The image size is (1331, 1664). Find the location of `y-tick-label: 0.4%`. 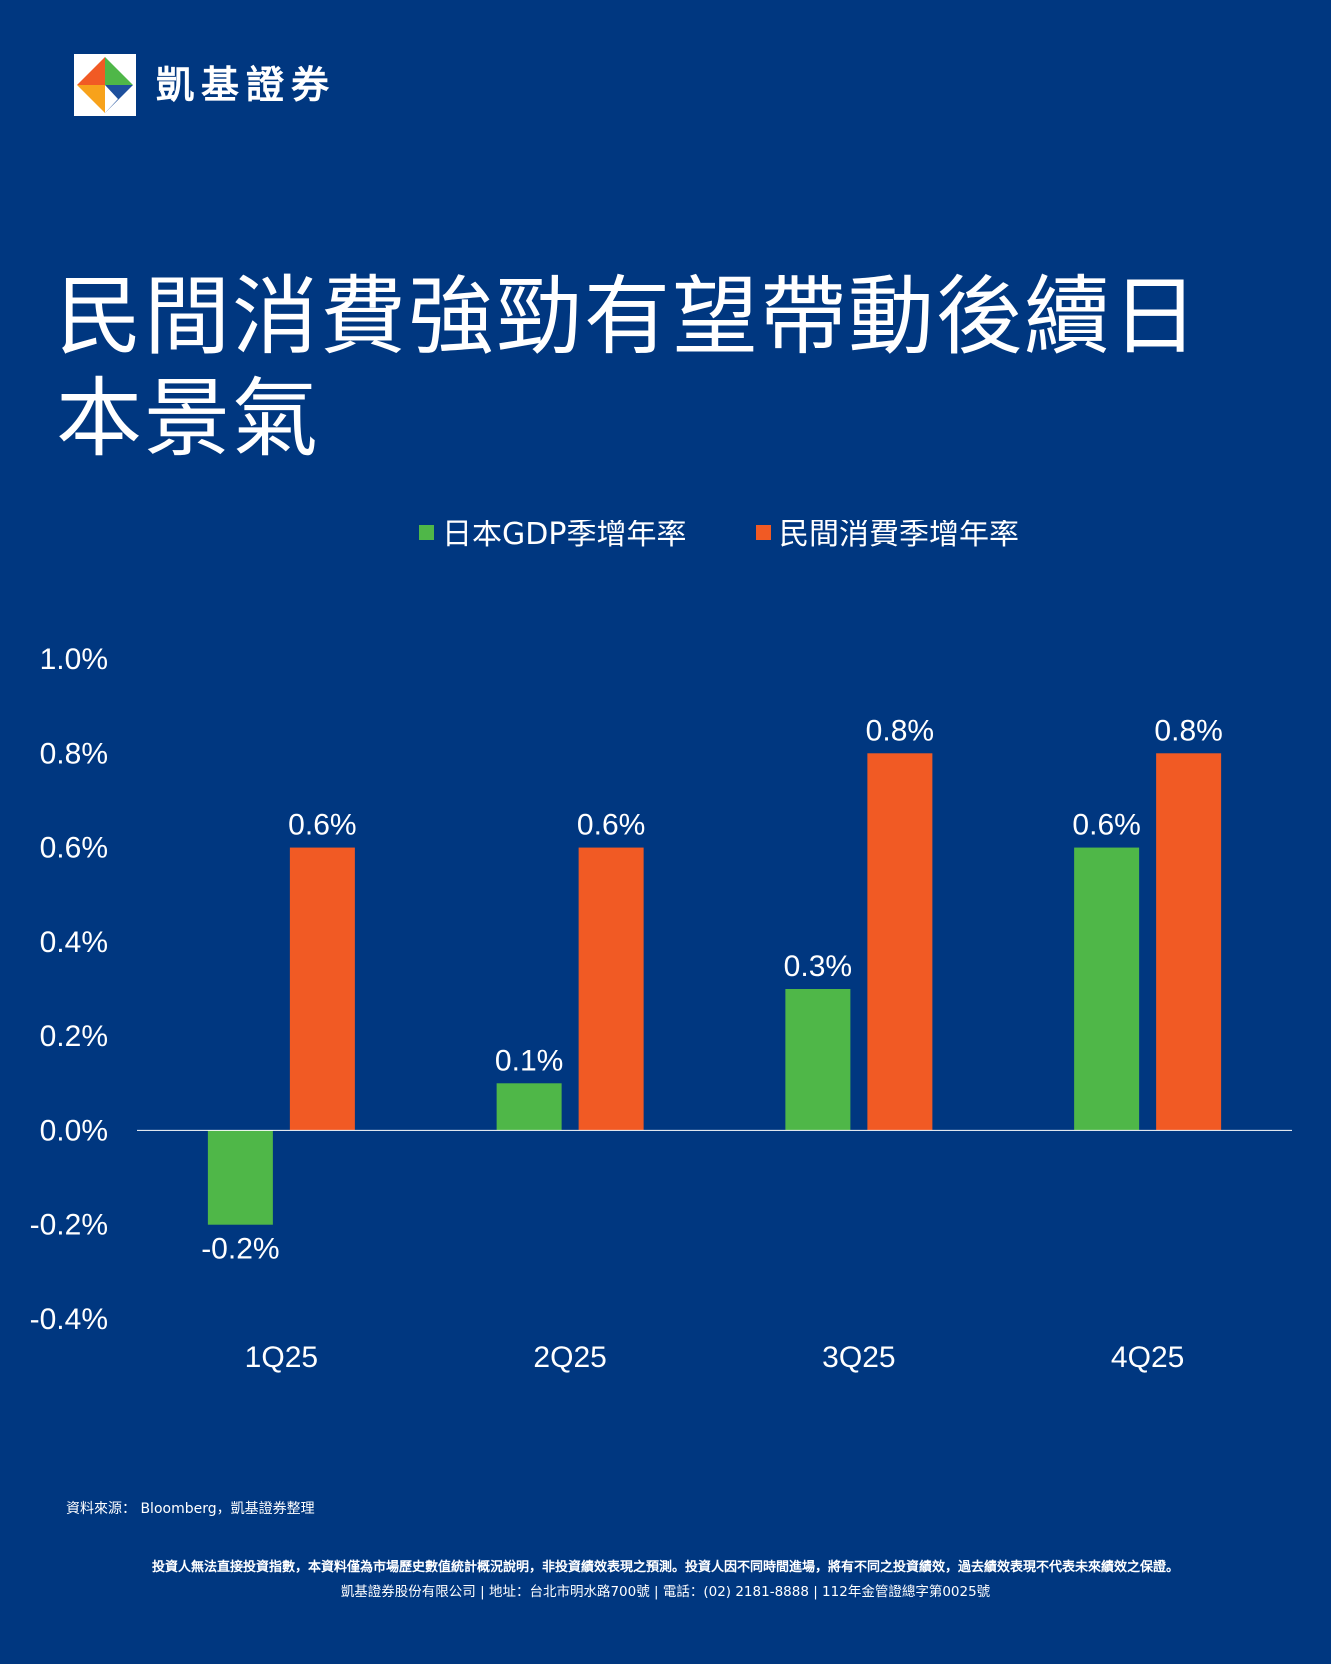

y-tick-label: 0.4% is located at coordinates (74, 942).